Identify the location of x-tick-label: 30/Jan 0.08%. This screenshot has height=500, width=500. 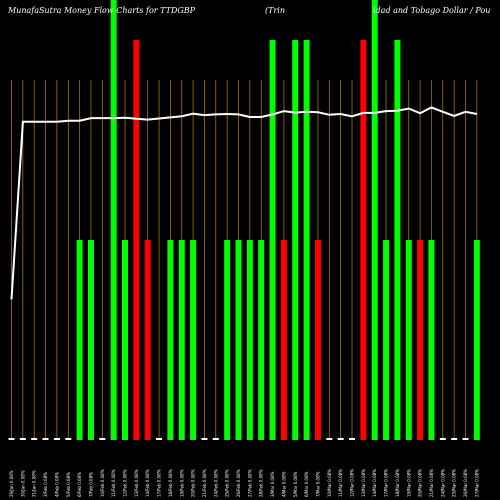
(22, 483).